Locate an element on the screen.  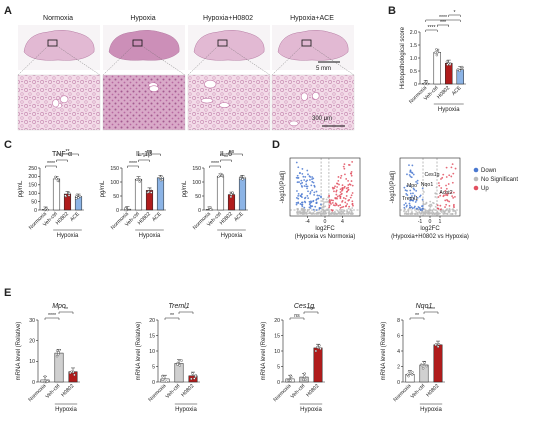
sig-label: ns is located at coordinates (232, 152).